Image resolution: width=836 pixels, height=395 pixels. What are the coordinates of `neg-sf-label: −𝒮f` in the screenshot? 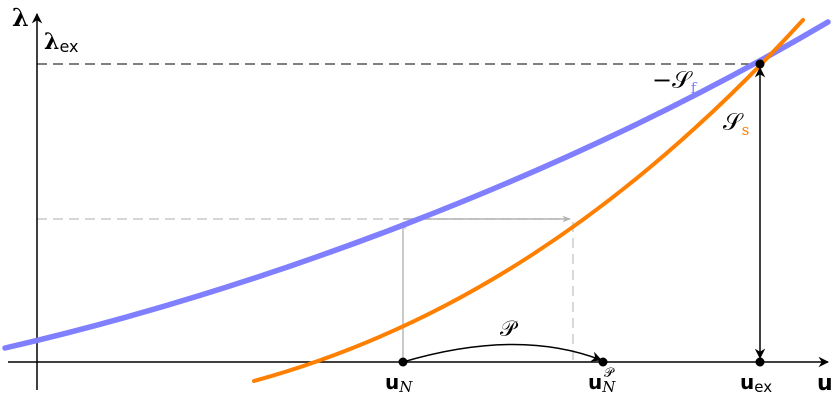 It's located at (675, 81).